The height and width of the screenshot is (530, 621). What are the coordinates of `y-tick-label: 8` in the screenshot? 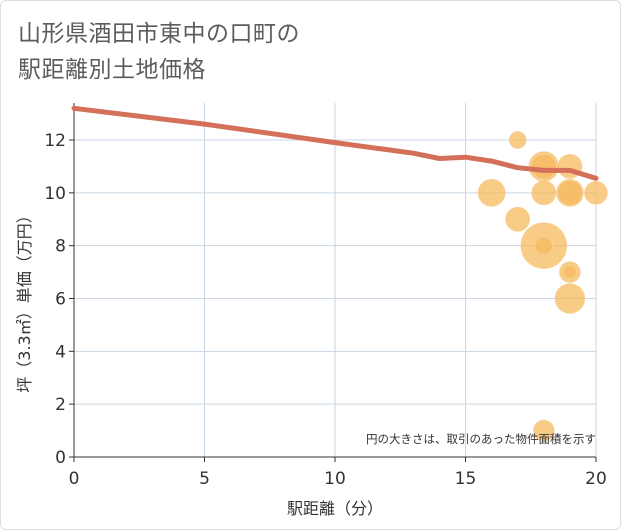 It's located at (60, 247).